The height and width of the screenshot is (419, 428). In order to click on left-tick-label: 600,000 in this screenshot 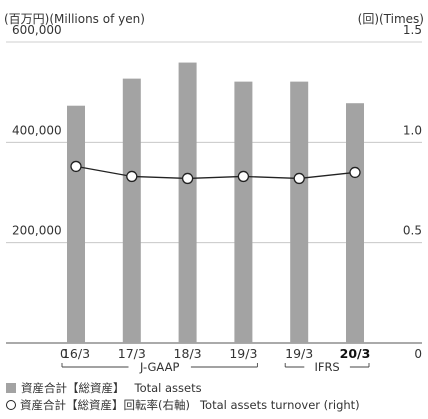, I will do `click(37, 30)`.